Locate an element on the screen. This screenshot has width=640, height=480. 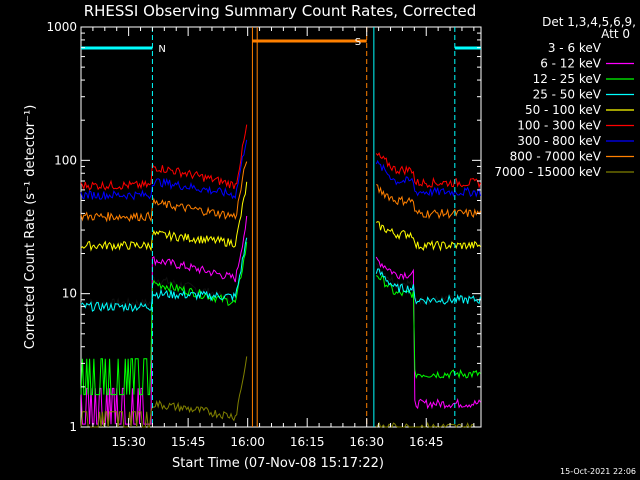
y-tick-label: 1000 is located at coordinates (61, 27).